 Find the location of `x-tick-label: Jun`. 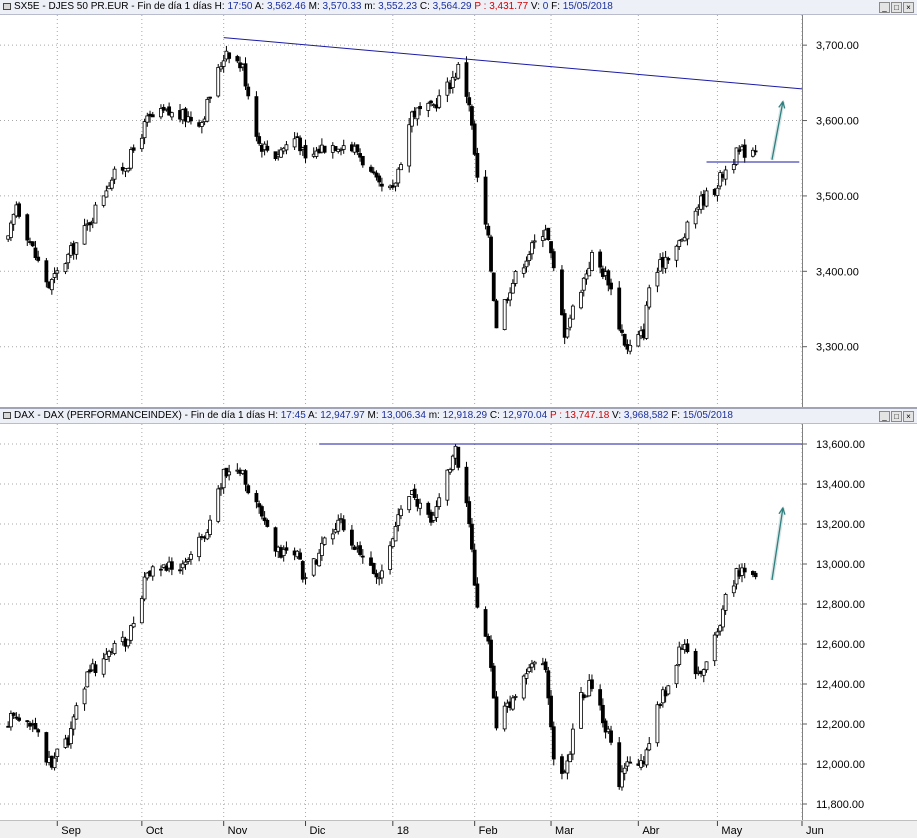

x-tick-label: Jun is located at coordinates (815, 831).